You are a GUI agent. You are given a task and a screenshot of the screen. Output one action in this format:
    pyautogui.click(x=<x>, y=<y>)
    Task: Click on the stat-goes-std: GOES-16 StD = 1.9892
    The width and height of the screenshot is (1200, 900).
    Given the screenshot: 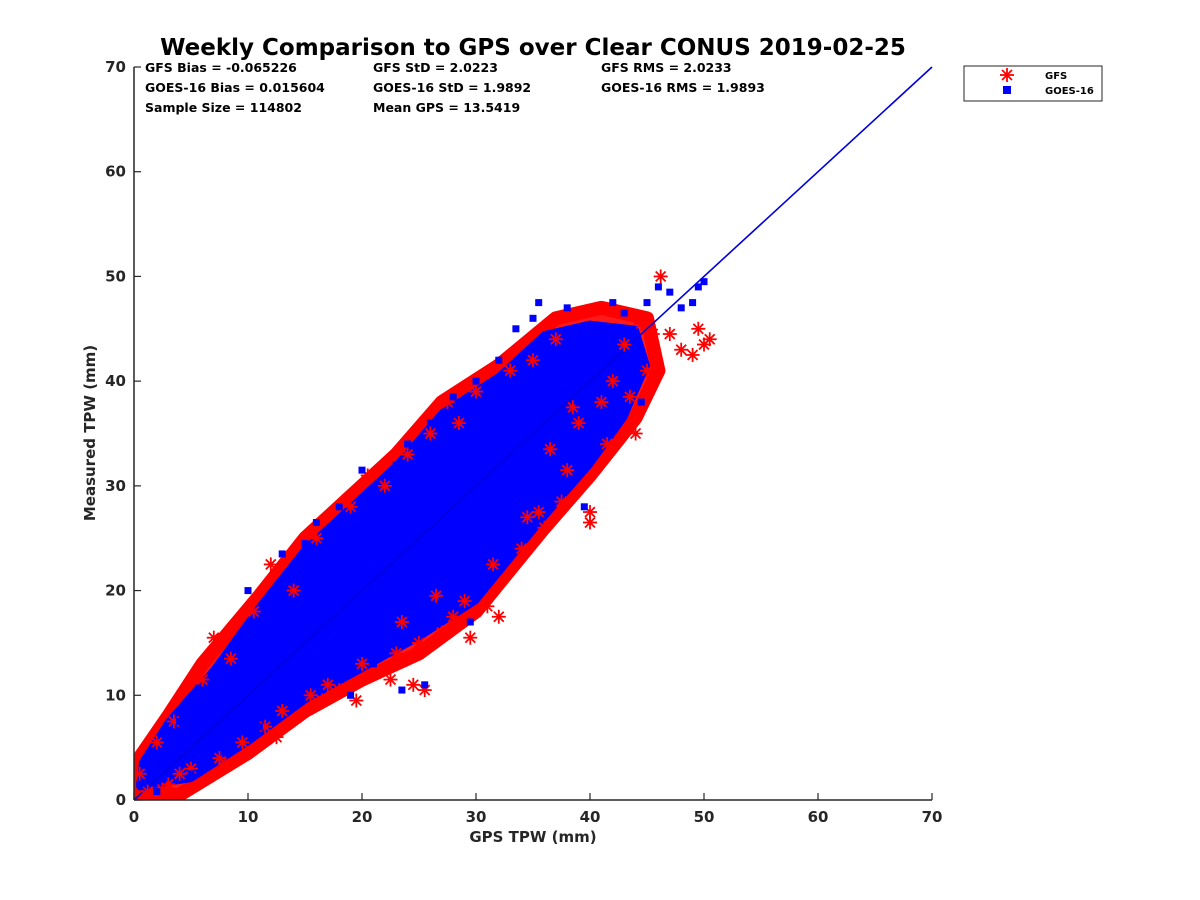 What is the action you would take?
    pyautogui.click(x=452, y=87)
    